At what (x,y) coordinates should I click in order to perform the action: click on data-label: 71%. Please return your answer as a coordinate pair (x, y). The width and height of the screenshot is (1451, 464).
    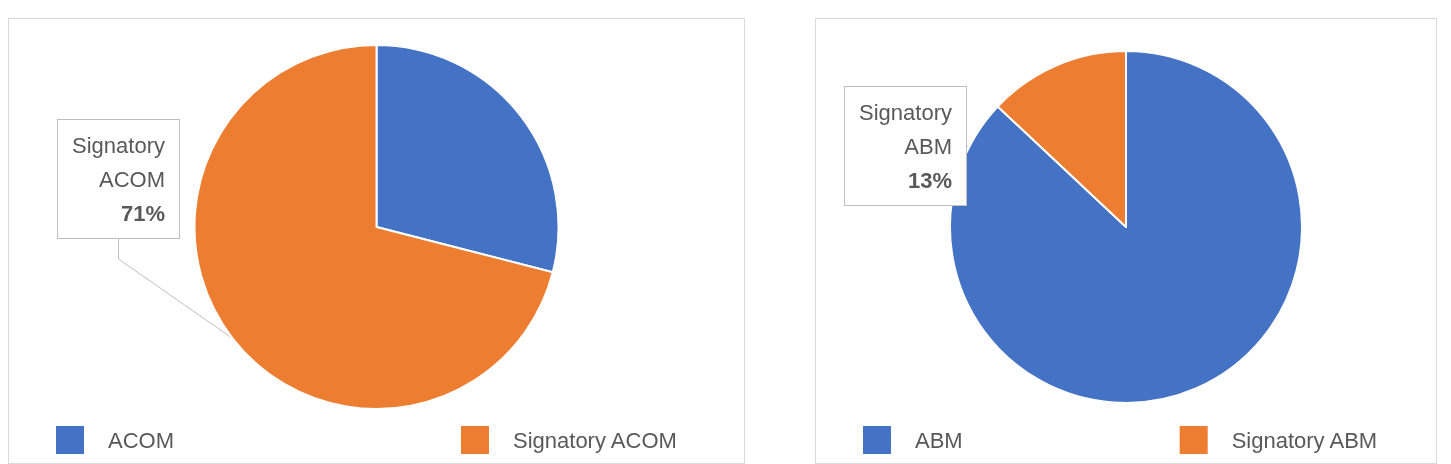
    Looking at the image, I should click on (142, 213).